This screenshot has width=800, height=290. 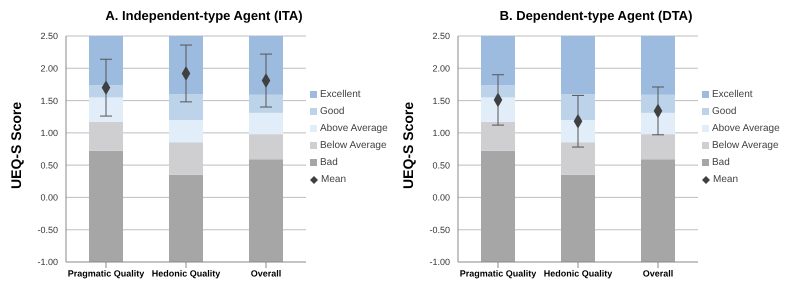 What do you see at coordinates (204, 16) in the screenshot?
I see `chart-title: A. Independent-type Agent (ITA)` at bounding box center [204, 16].